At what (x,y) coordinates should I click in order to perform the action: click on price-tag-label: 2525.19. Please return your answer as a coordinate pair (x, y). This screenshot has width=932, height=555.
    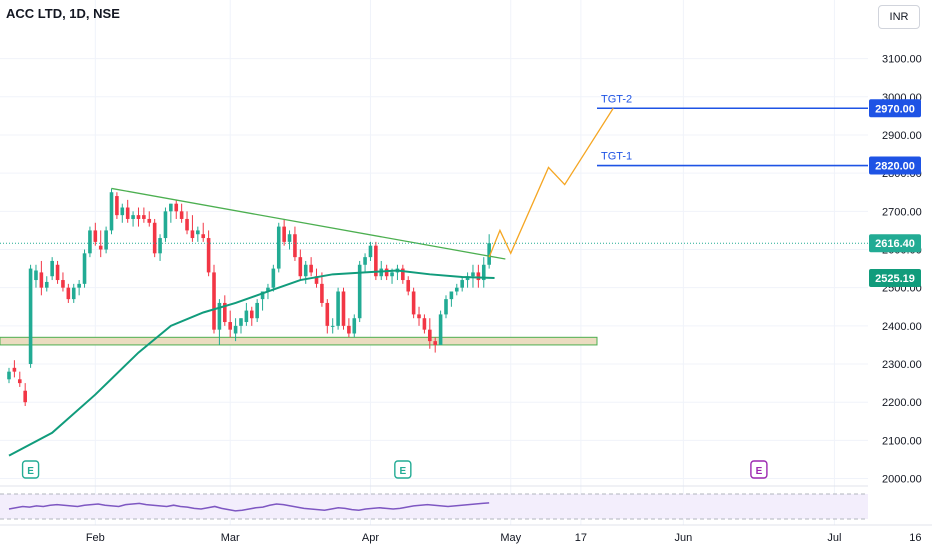
    Looking at the image, I should click on (895, 279).